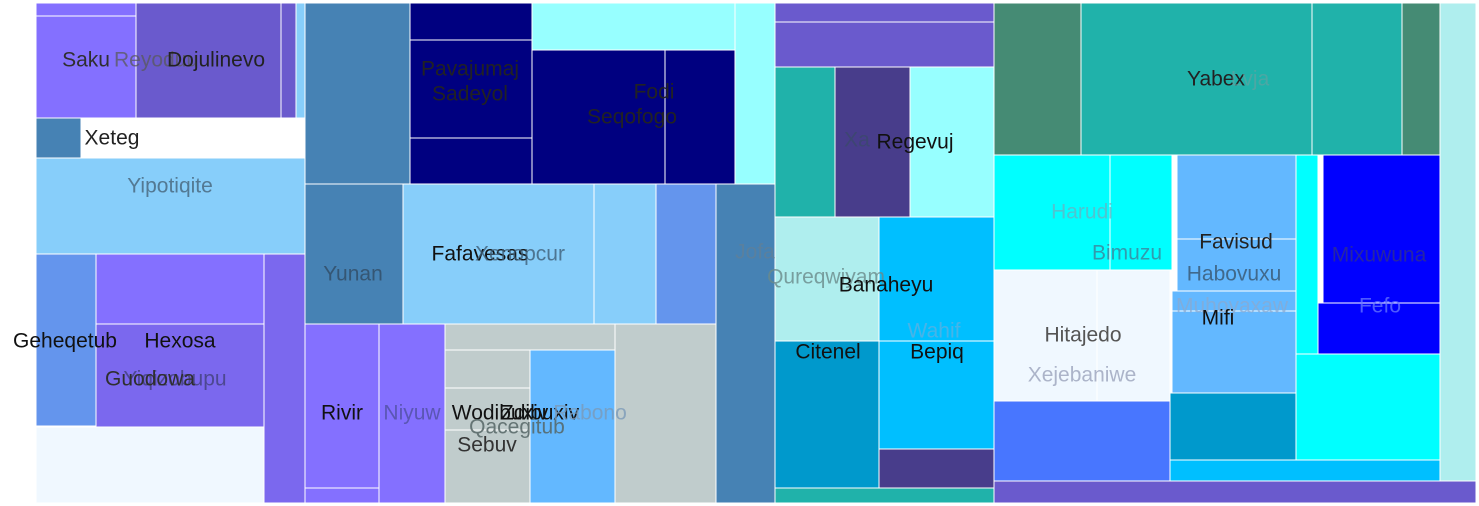 This screenshot has width=1479, height=506. What do you see at coordinates (654, 92) in the screenshot?
I see `treemap-label-fodi: Fodi` at bounding box center [654, 92].